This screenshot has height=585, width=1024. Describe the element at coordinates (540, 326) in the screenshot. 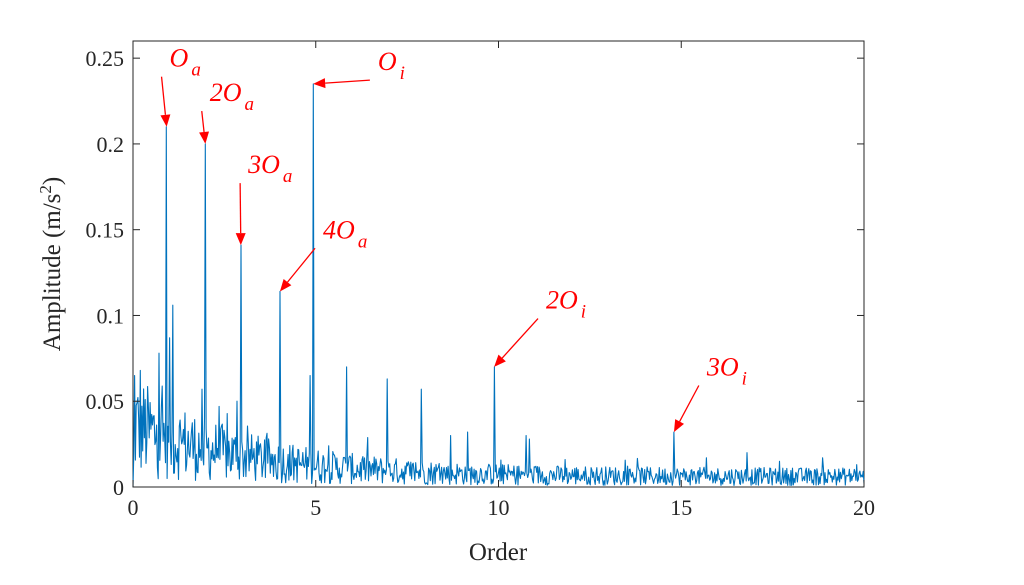

I see `annotation: 2O i` at that location.